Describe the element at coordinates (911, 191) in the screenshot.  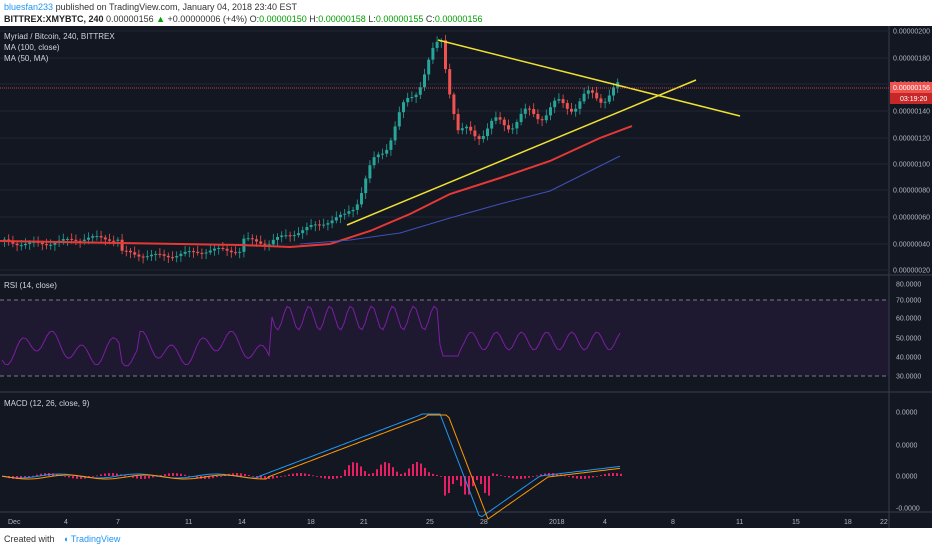
I see `price-scale-label: 0.00000080` at that location.